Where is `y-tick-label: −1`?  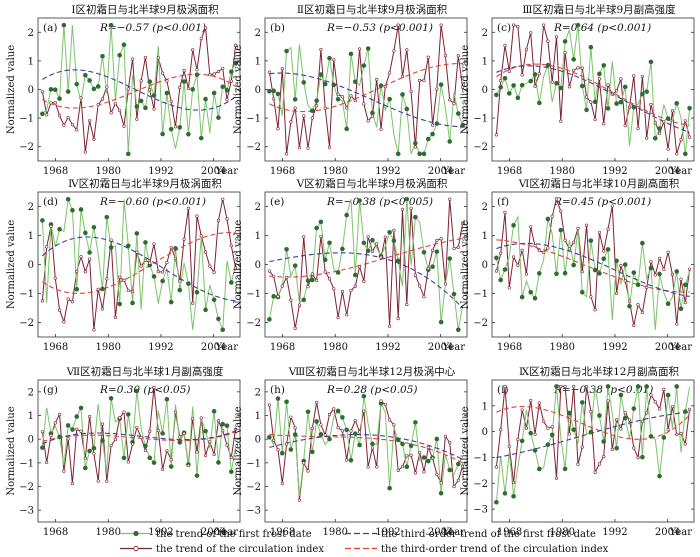
y-tick-label: −1 is located at coordinates (480, 458).